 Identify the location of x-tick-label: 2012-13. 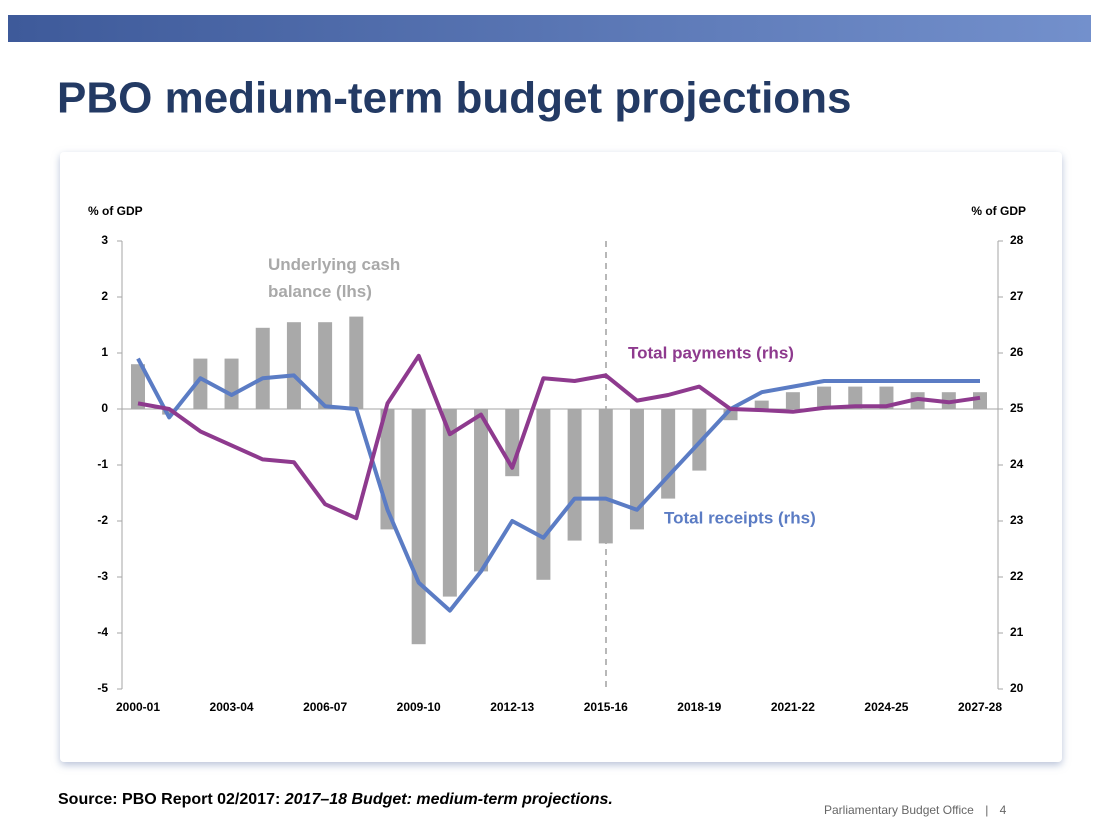
(512, 707).